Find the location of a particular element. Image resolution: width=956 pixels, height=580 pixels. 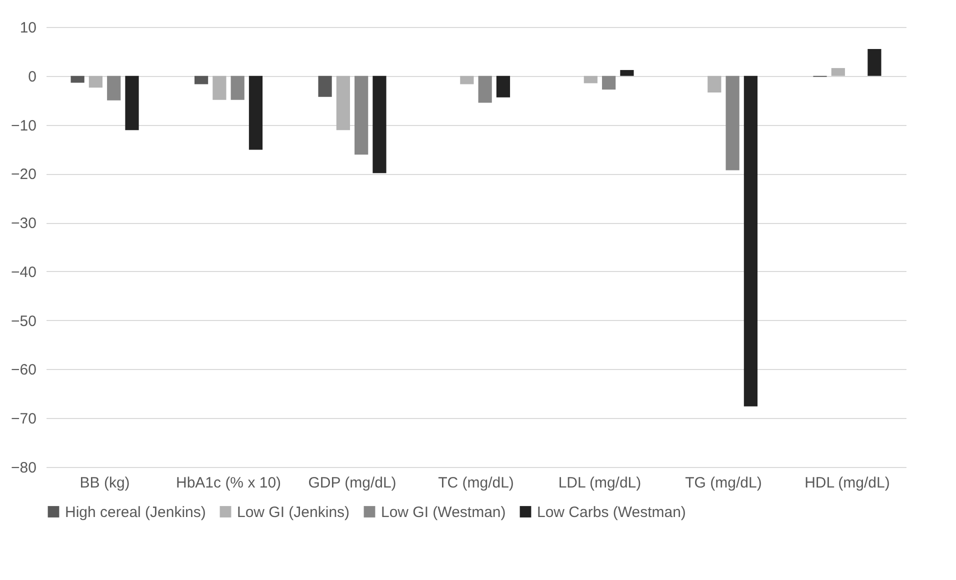

x-tick-label: HbA1c (% x 10) is located at coordinates (229, 483).